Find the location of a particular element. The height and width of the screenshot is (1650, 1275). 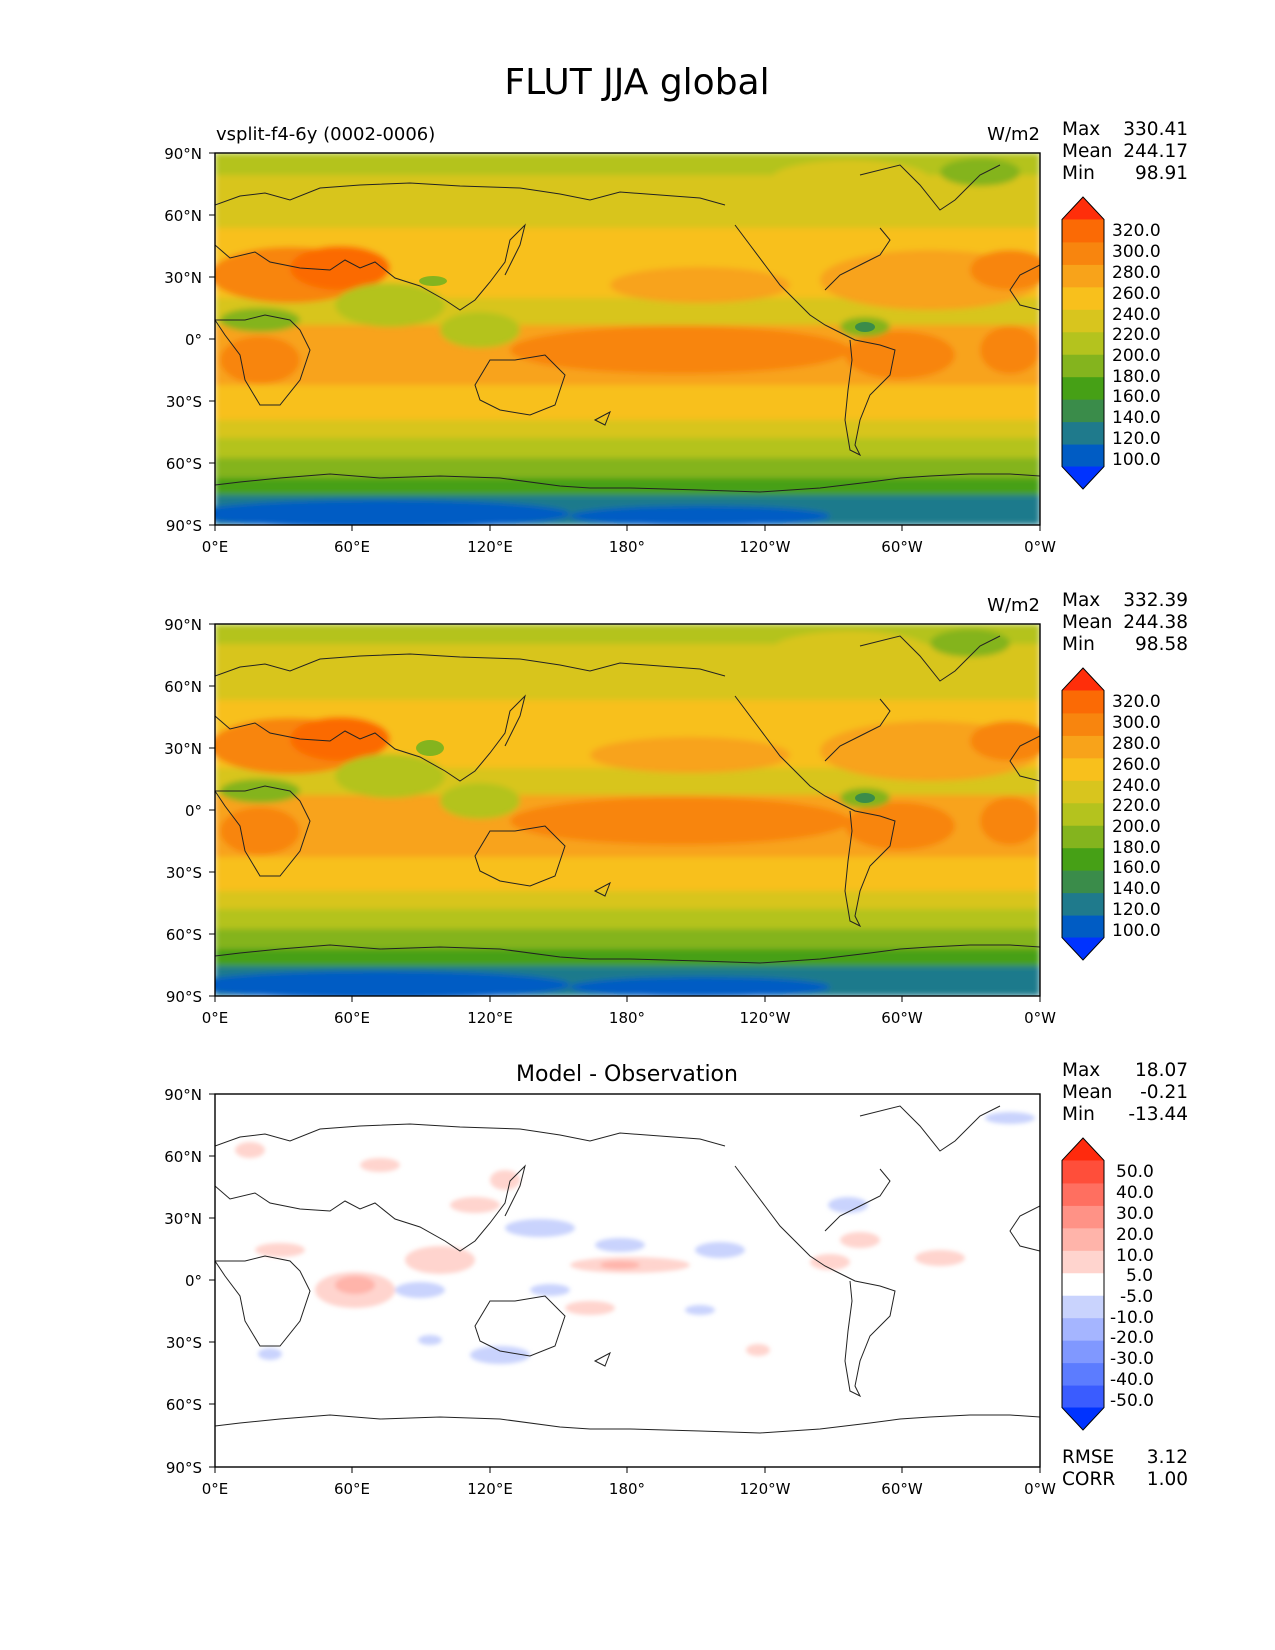

x-tick-label: 120°E is located at coordinates (490, 1018).